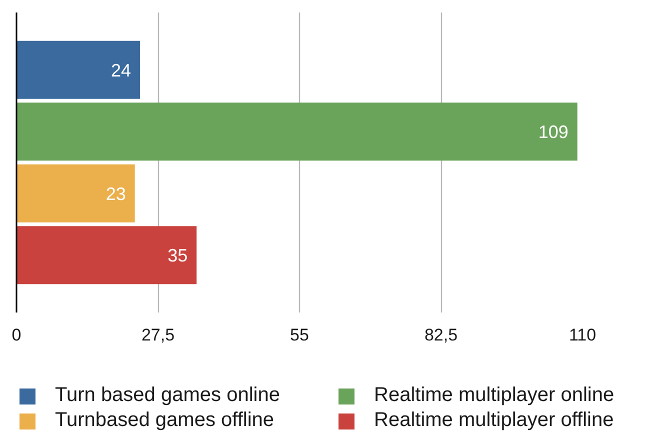 The width and height of the screenshot is (652, 433). What do you see at coordinates (17, 335) in the screenshot?
I see `x-tick-label: 0` at bounding box center [17, 335].